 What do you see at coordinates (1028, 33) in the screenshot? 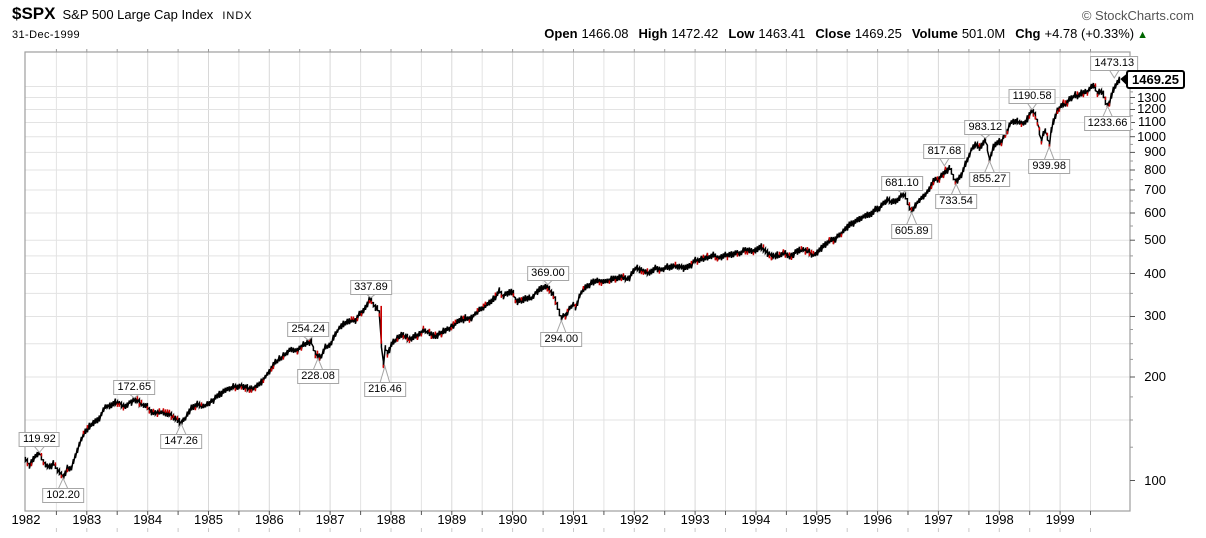
I see `quote-label-chg: Chg` at bounding box center [1028, 33].